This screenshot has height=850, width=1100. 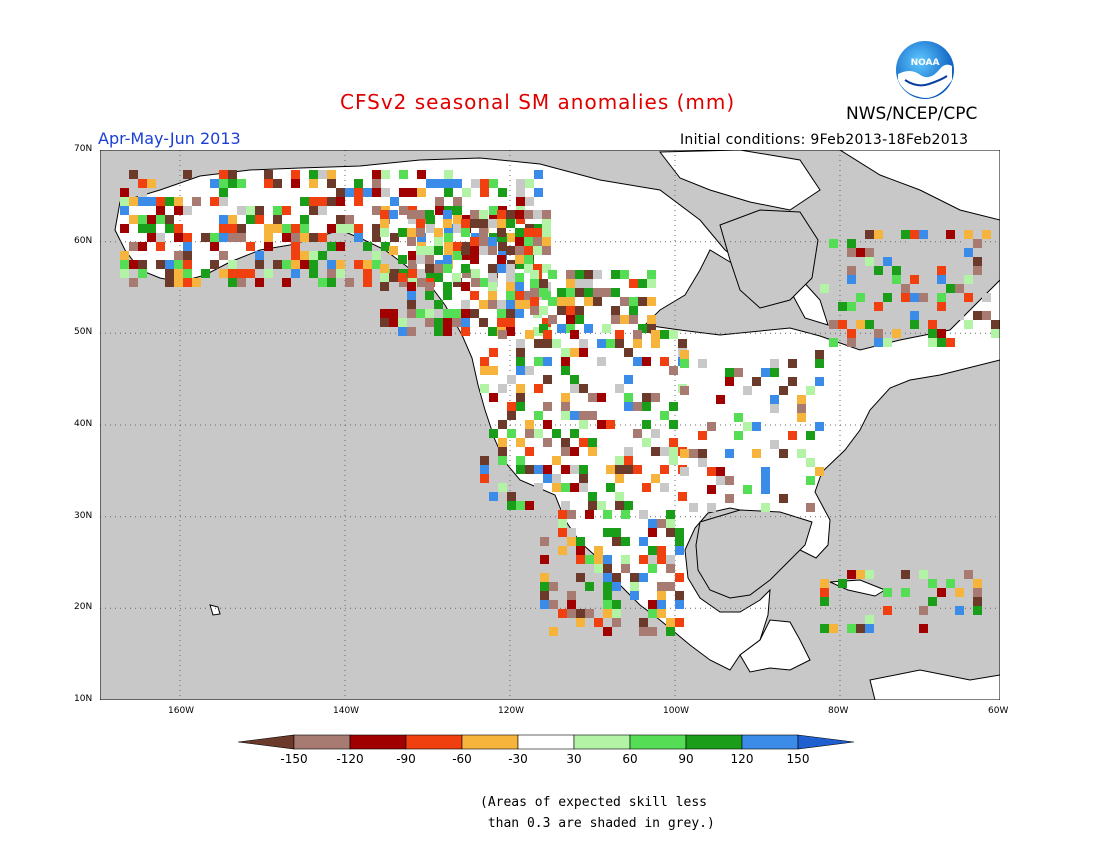 What do you see at coordinates (602, 742) in the screenshot?
I see `legend-swatch` at bounding box center [602, 742].